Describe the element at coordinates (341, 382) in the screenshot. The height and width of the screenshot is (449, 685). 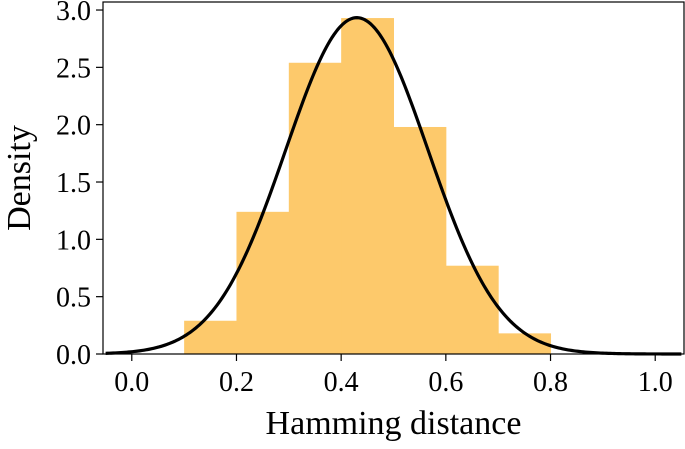
I see `x-tick-label: 0.4` at that location.